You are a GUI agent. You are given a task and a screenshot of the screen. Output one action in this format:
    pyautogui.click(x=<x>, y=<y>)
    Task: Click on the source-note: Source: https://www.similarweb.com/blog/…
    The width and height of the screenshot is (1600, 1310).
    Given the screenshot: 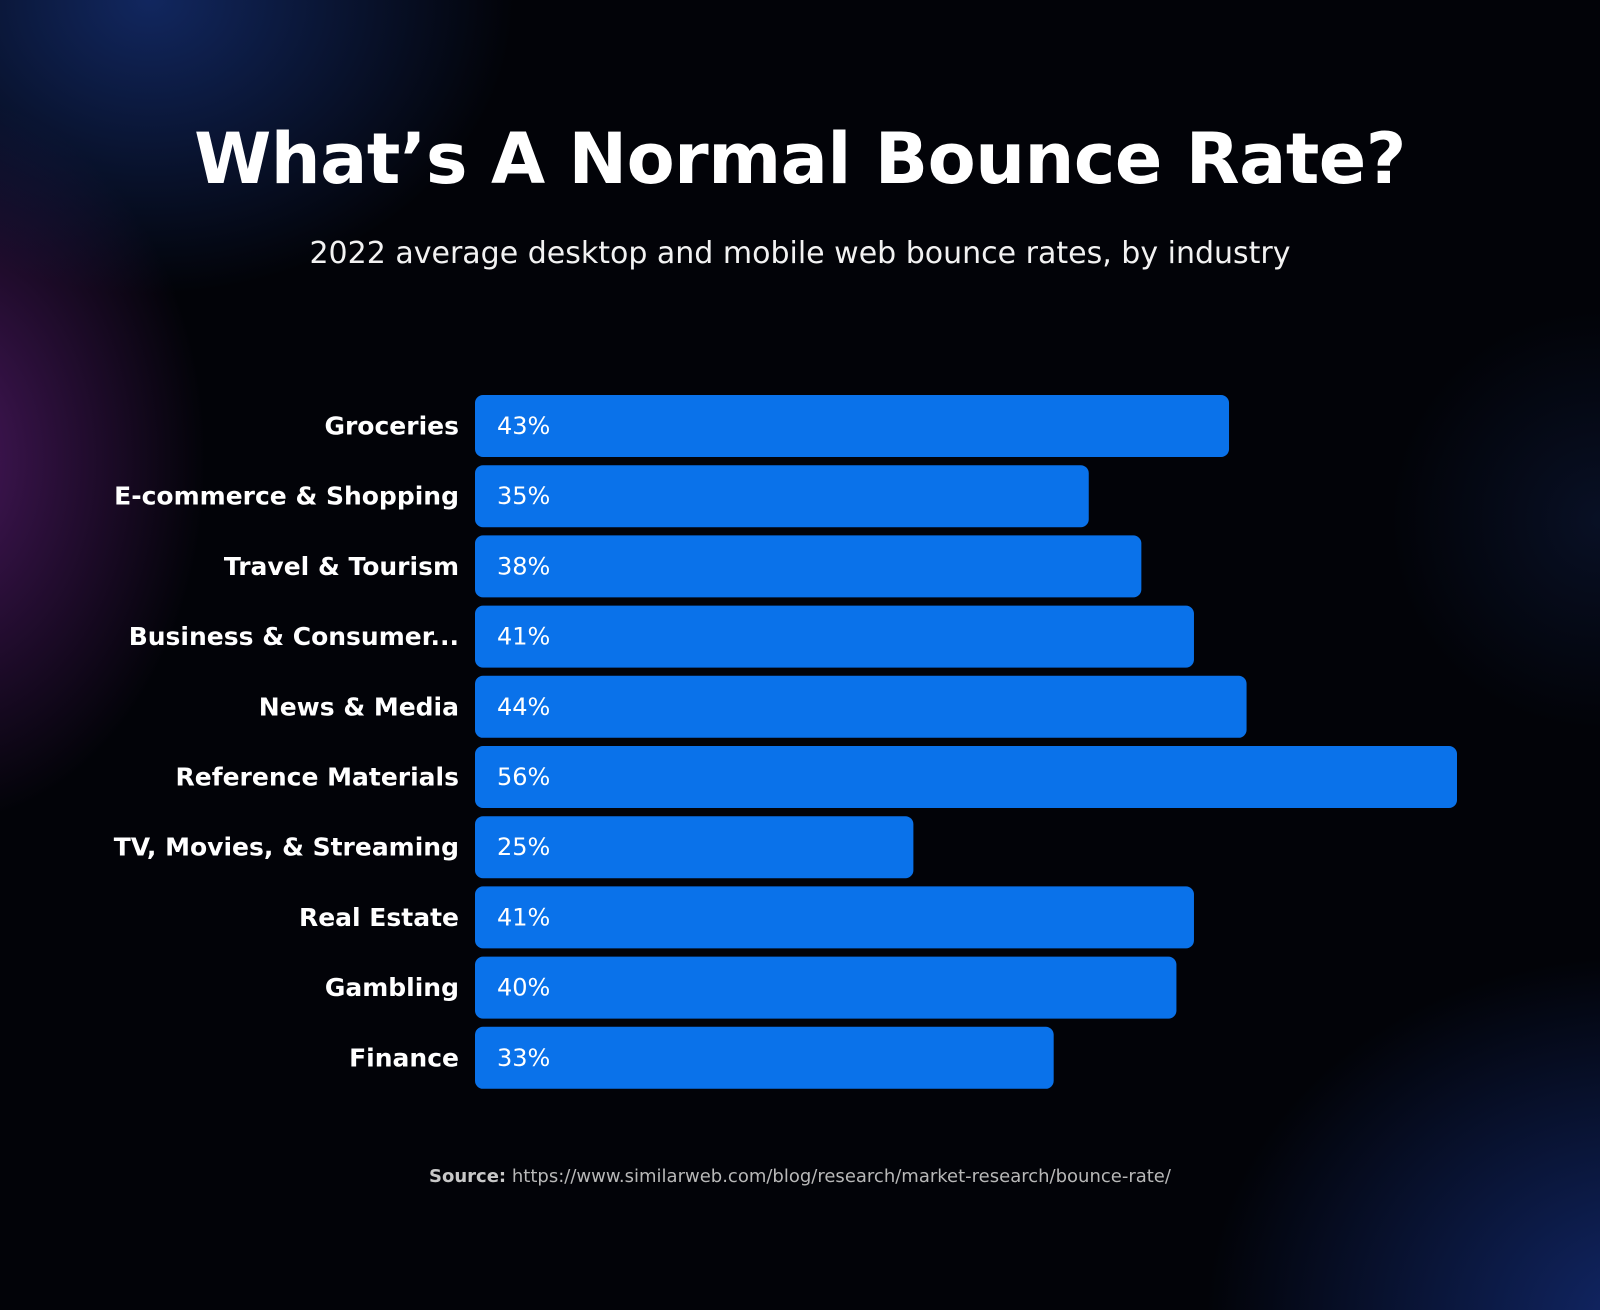 What is the action you would take?
    pyautogui.click(x=800, y=1176)
    